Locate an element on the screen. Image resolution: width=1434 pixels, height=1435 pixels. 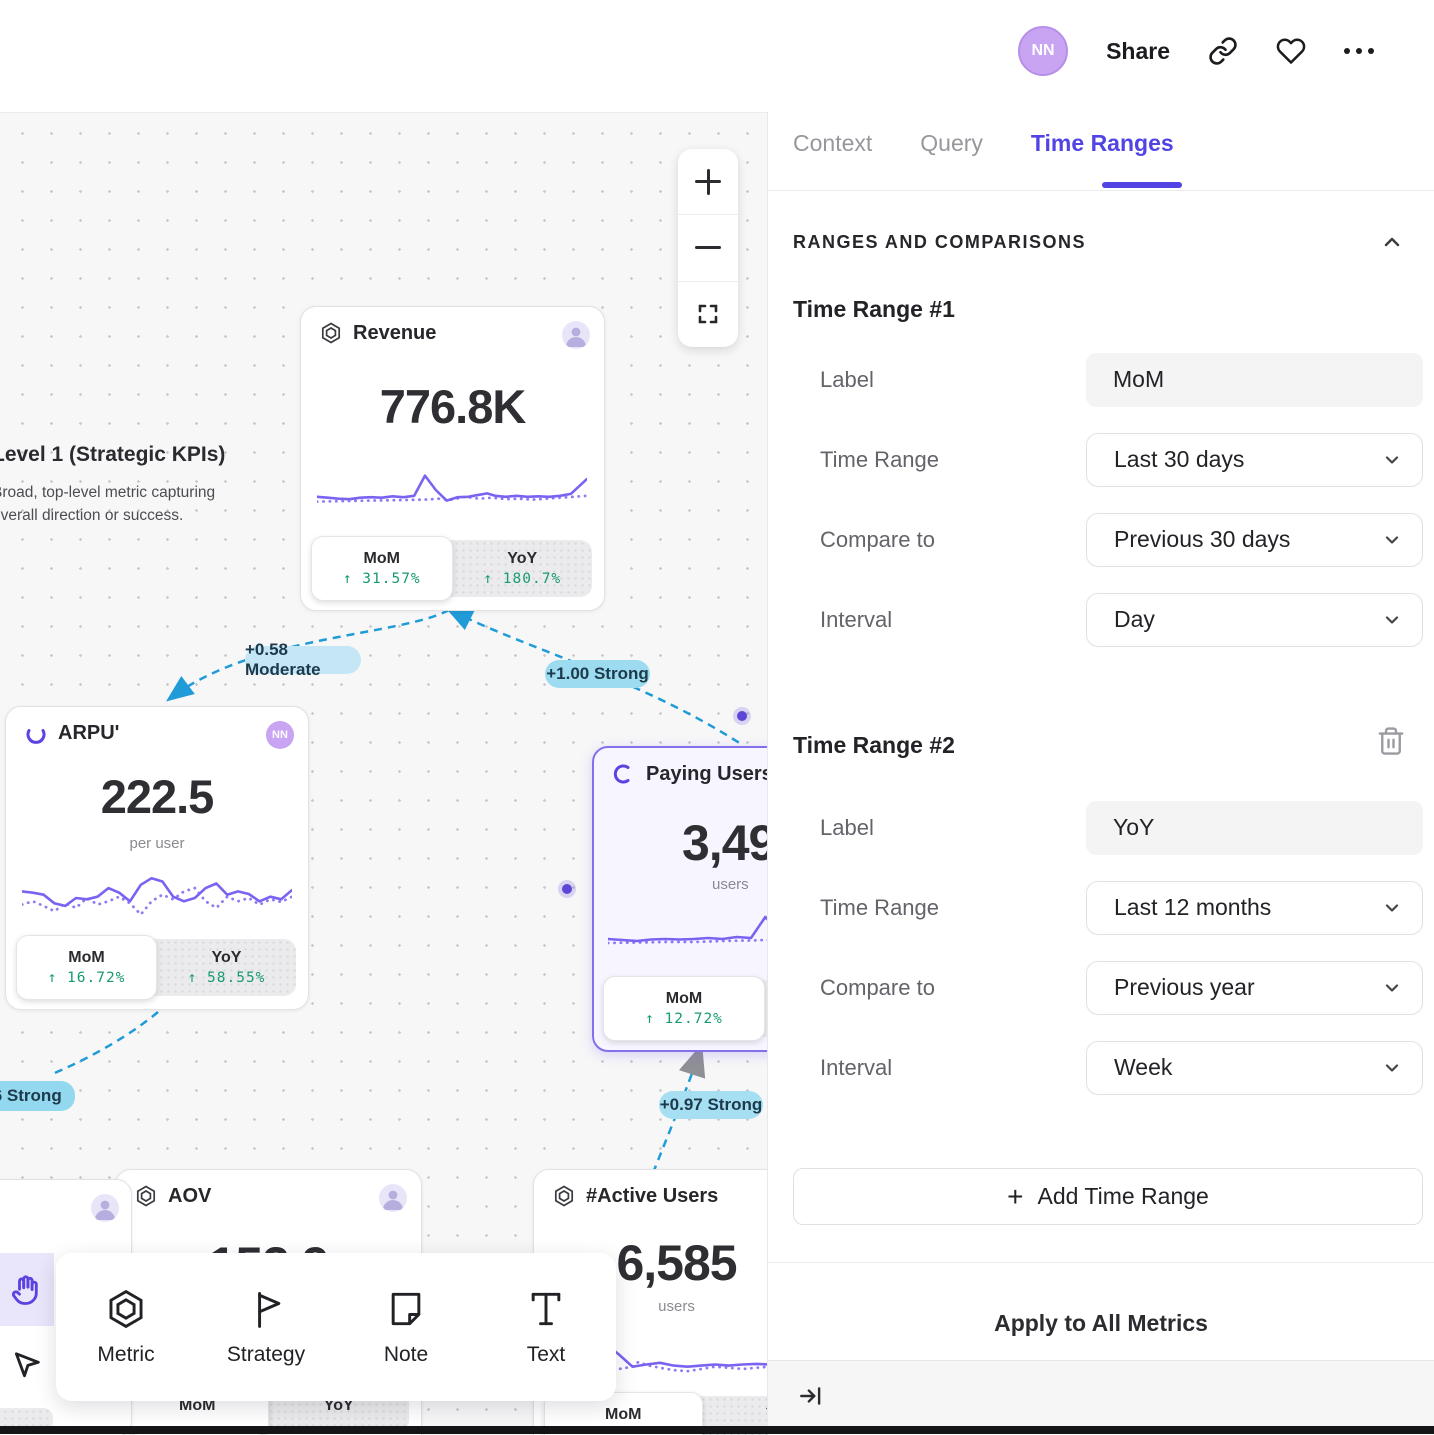
tool-column is located at coordinates (27, 1326).